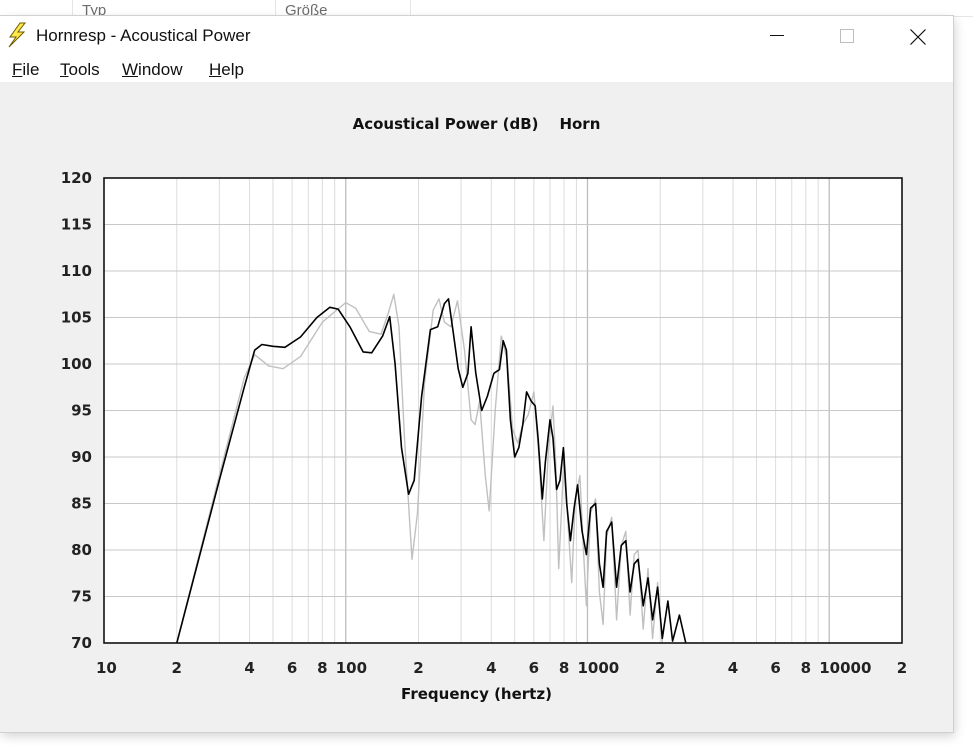  Describe the element at coordinates (76, 318) in the screenshot. I see `y-tick-label: 105` at that location.